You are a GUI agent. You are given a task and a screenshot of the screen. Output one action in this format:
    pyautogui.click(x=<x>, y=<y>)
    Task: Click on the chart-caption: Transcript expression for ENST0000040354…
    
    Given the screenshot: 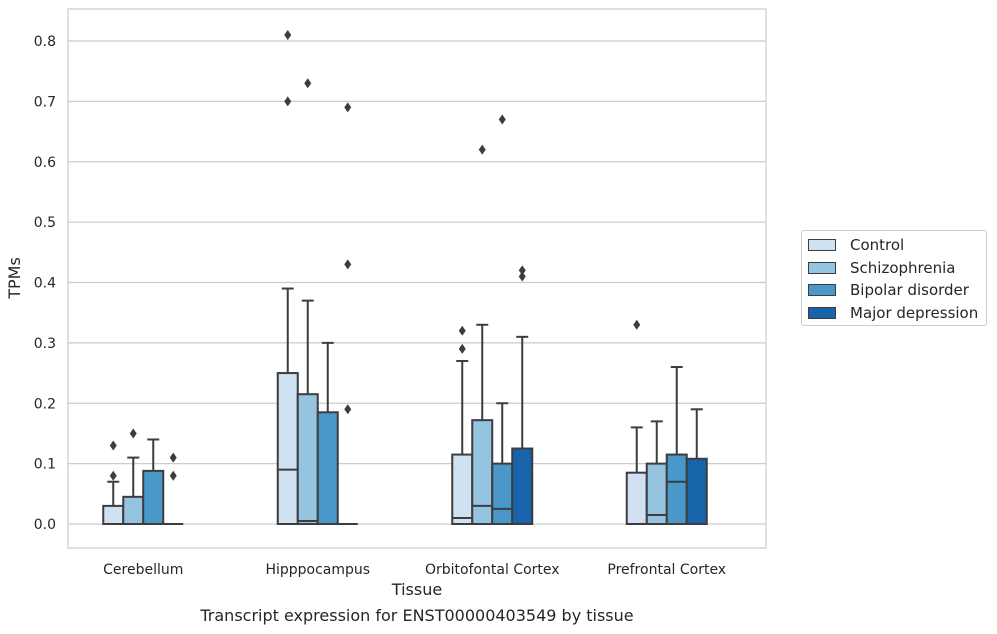 What is the action you would take?
    pyautogui.click(x=417, y=615)
    